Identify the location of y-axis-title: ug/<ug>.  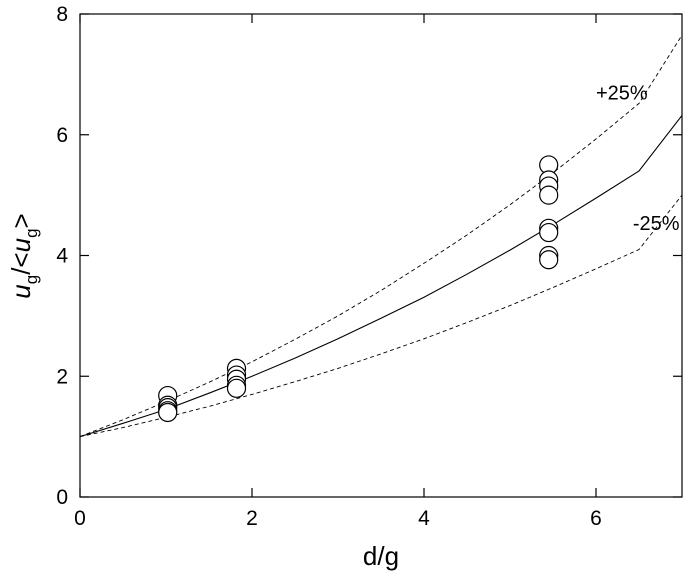
(23, 255).